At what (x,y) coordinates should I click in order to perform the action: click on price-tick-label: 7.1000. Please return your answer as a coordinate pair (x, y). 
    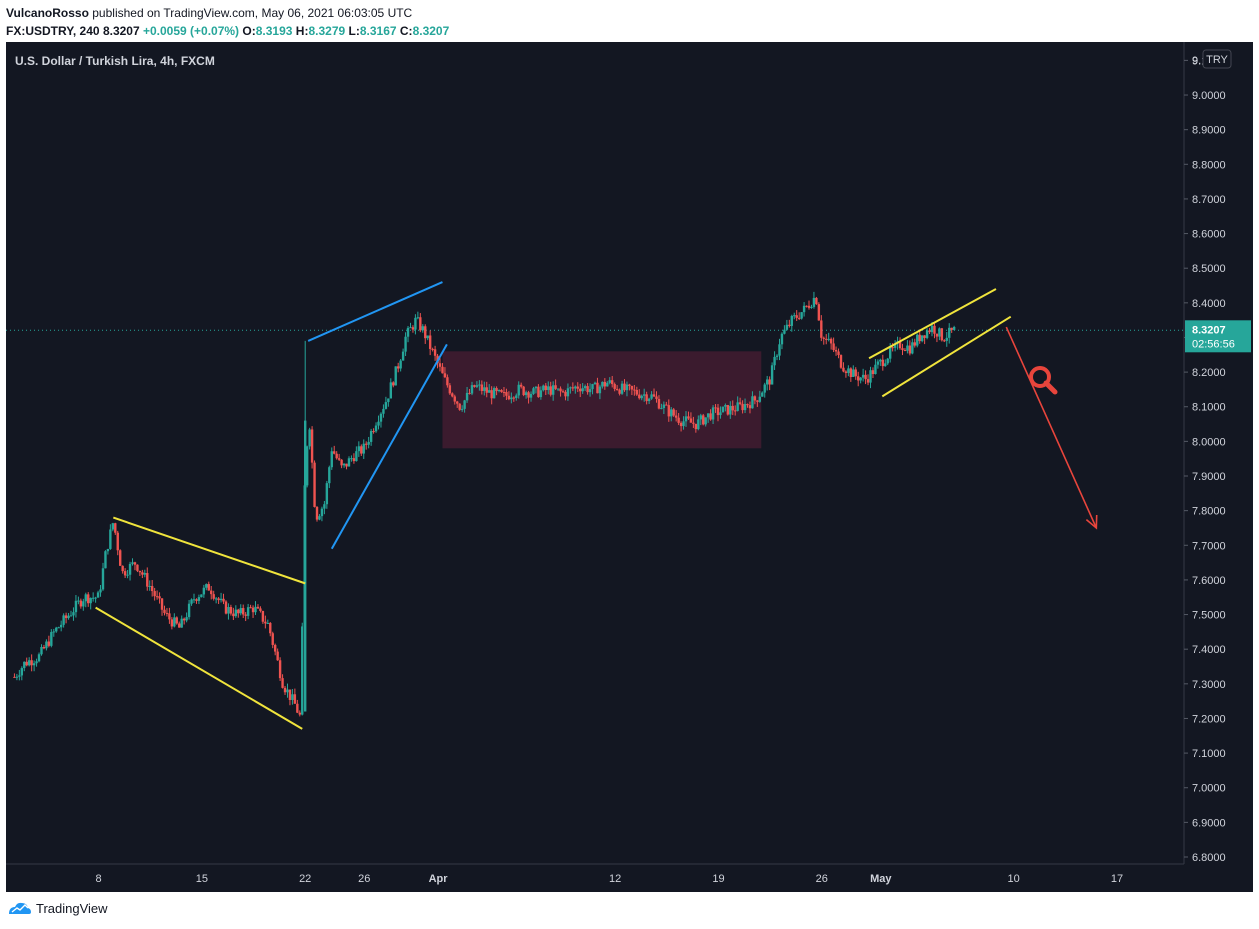
    Looking at the image, I should click on (1209, 754).